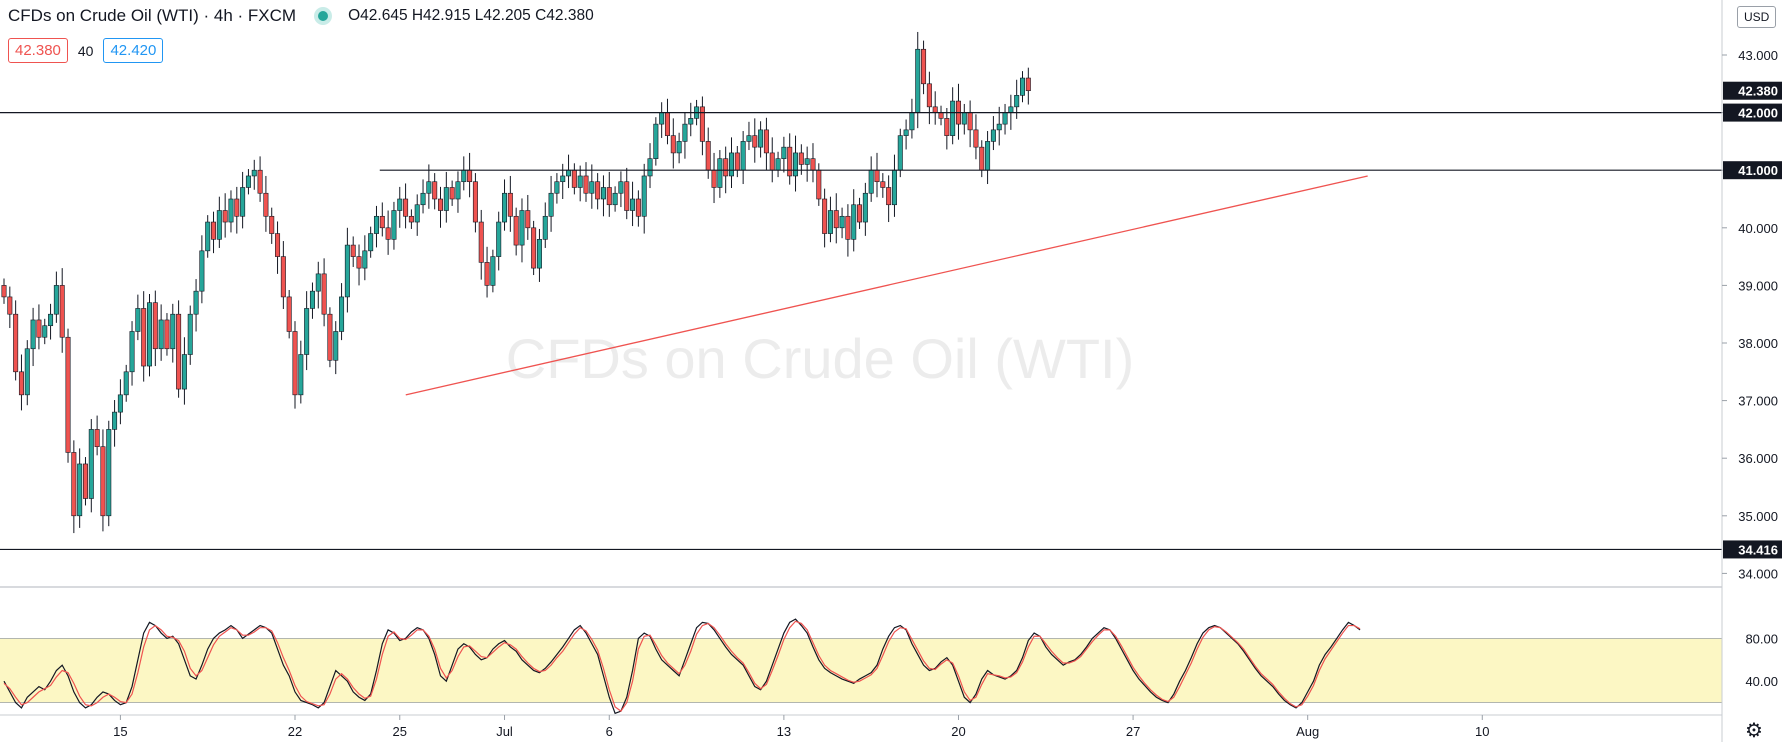 The height and width of the screenshot is (743, 1782). What do you see at coordinates (1758, 516) in the screenshot?
I see `price-tick-label: 35.000` at bounding box center [1758, 516].